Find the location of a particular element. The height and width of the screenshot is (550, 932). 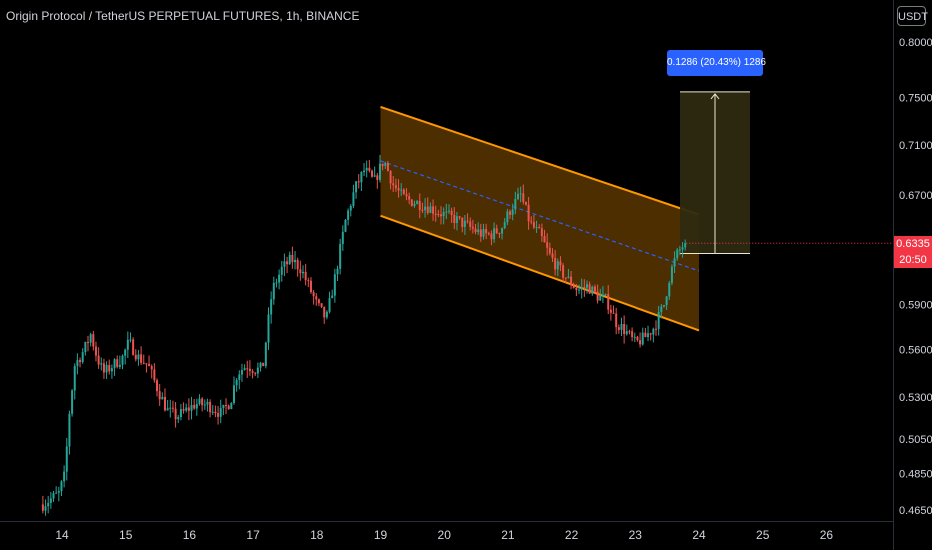

channel-fill is located at coordinates (539, 218).